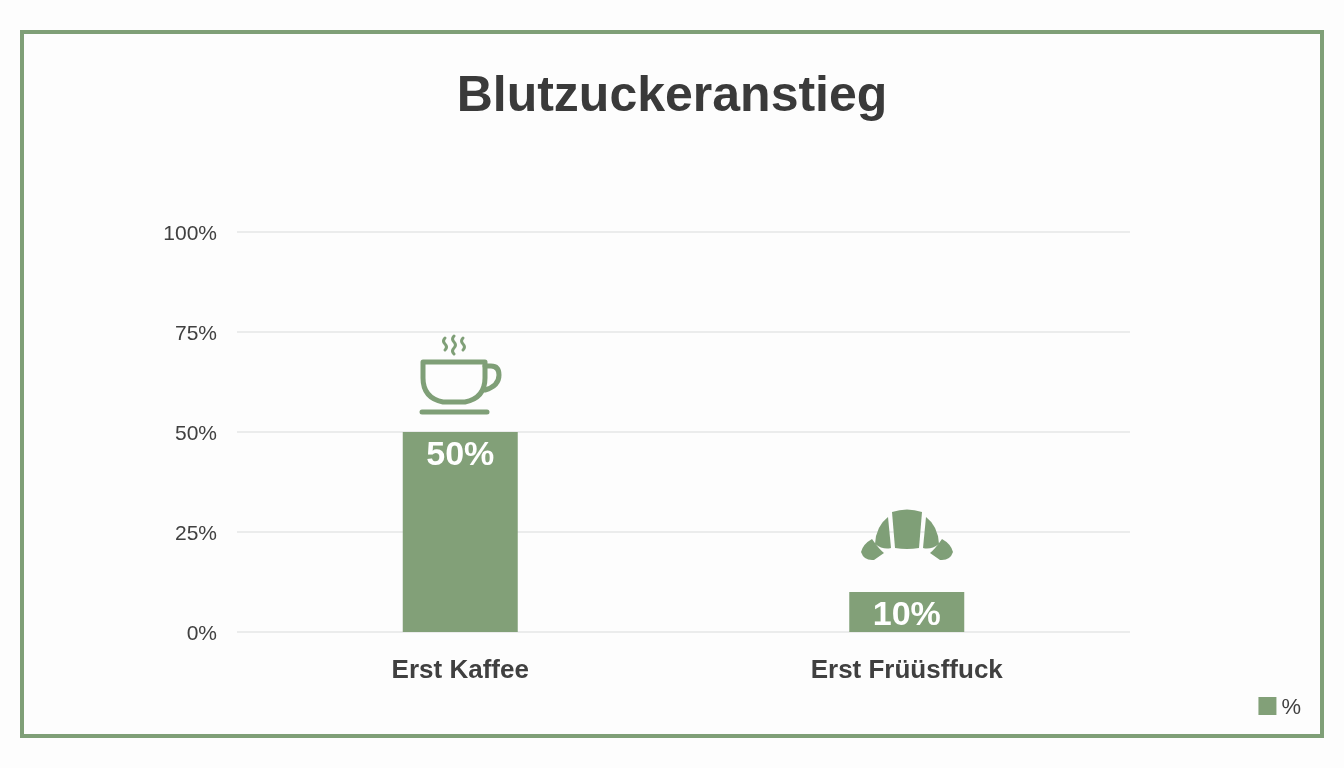  What do you see at coordinates (1291, 706) in the screenshot?
I see `legend-label: %` at bounding box center [1291, 706].